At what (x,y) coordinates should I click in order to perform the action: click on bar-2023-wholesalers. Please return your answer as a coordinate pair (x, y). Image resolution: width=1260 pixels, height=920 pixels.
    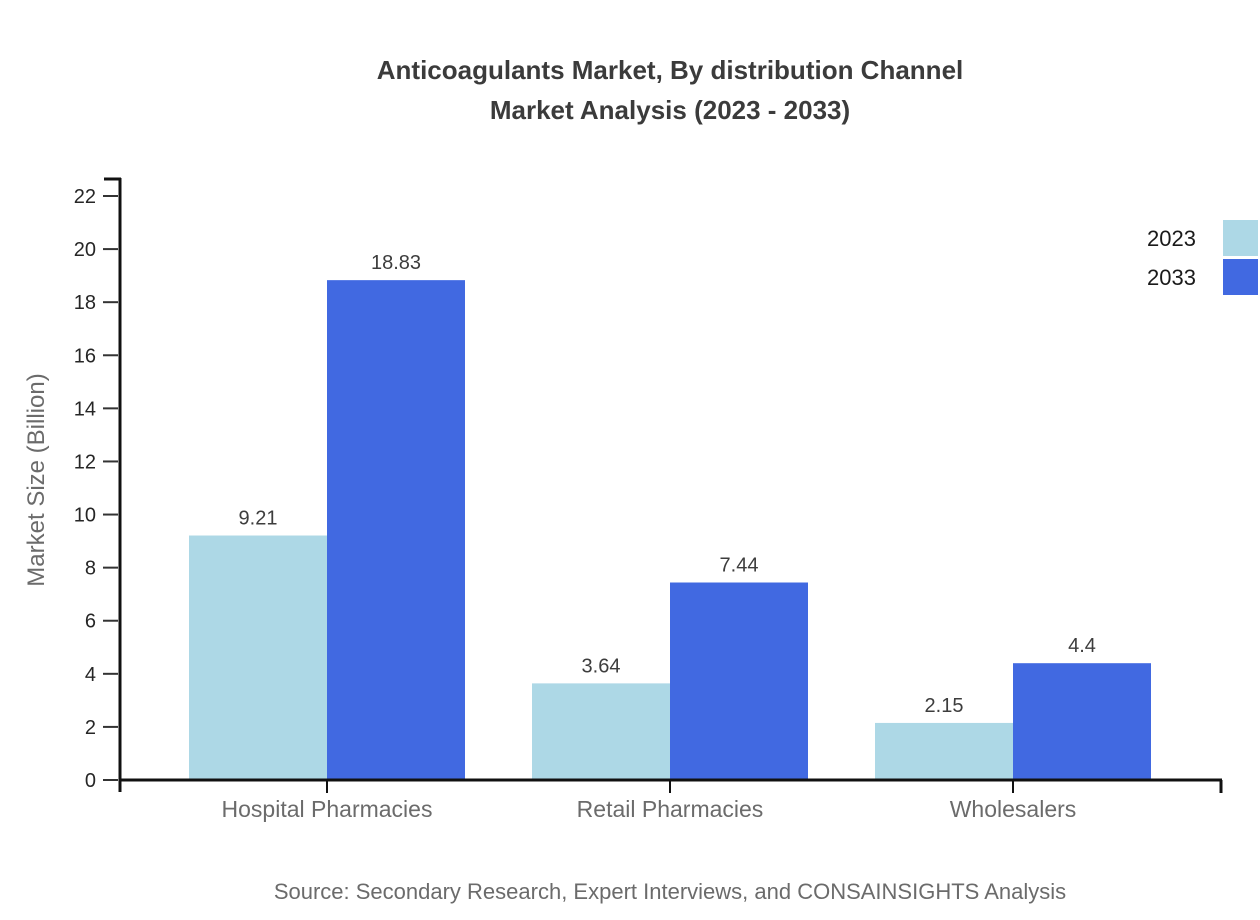
    Looking at the image, I should click on (944, 751).